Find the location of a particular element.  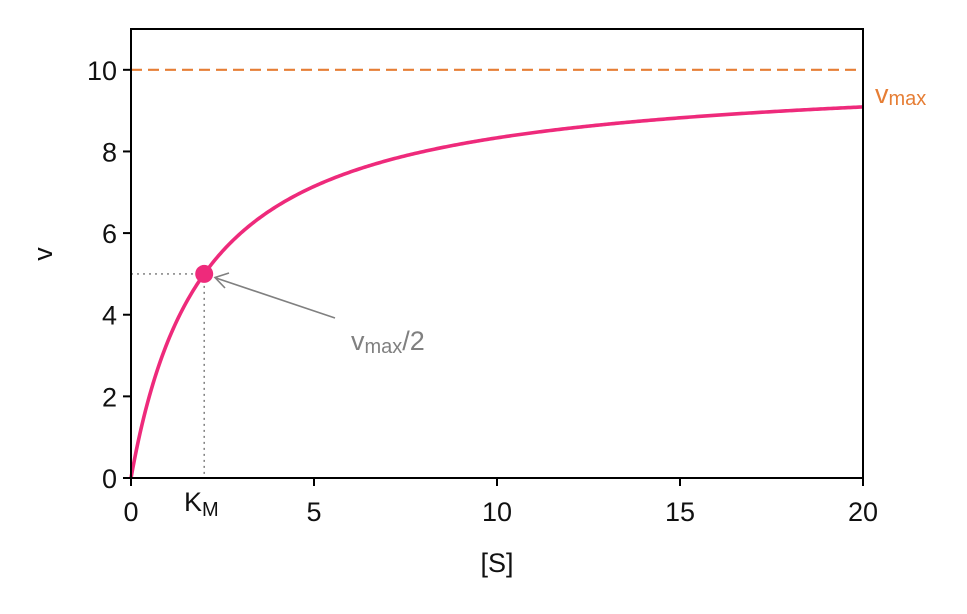

half-vmax-point is located at coordinates (204, 273).